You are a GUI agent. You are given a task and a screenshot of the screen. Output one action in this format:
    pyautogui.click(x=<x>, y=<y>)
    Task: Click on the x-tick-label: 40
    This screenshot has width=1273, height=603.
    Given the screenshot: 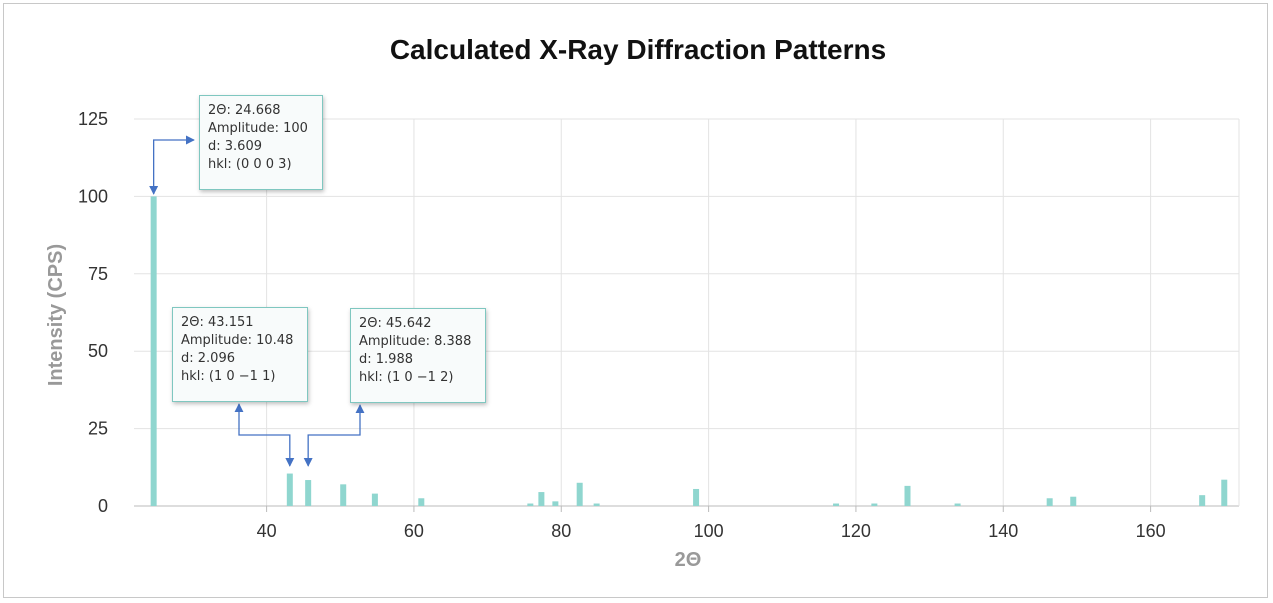 What is the action you would take?
    pyautogui.click(x=267, y=531)
    